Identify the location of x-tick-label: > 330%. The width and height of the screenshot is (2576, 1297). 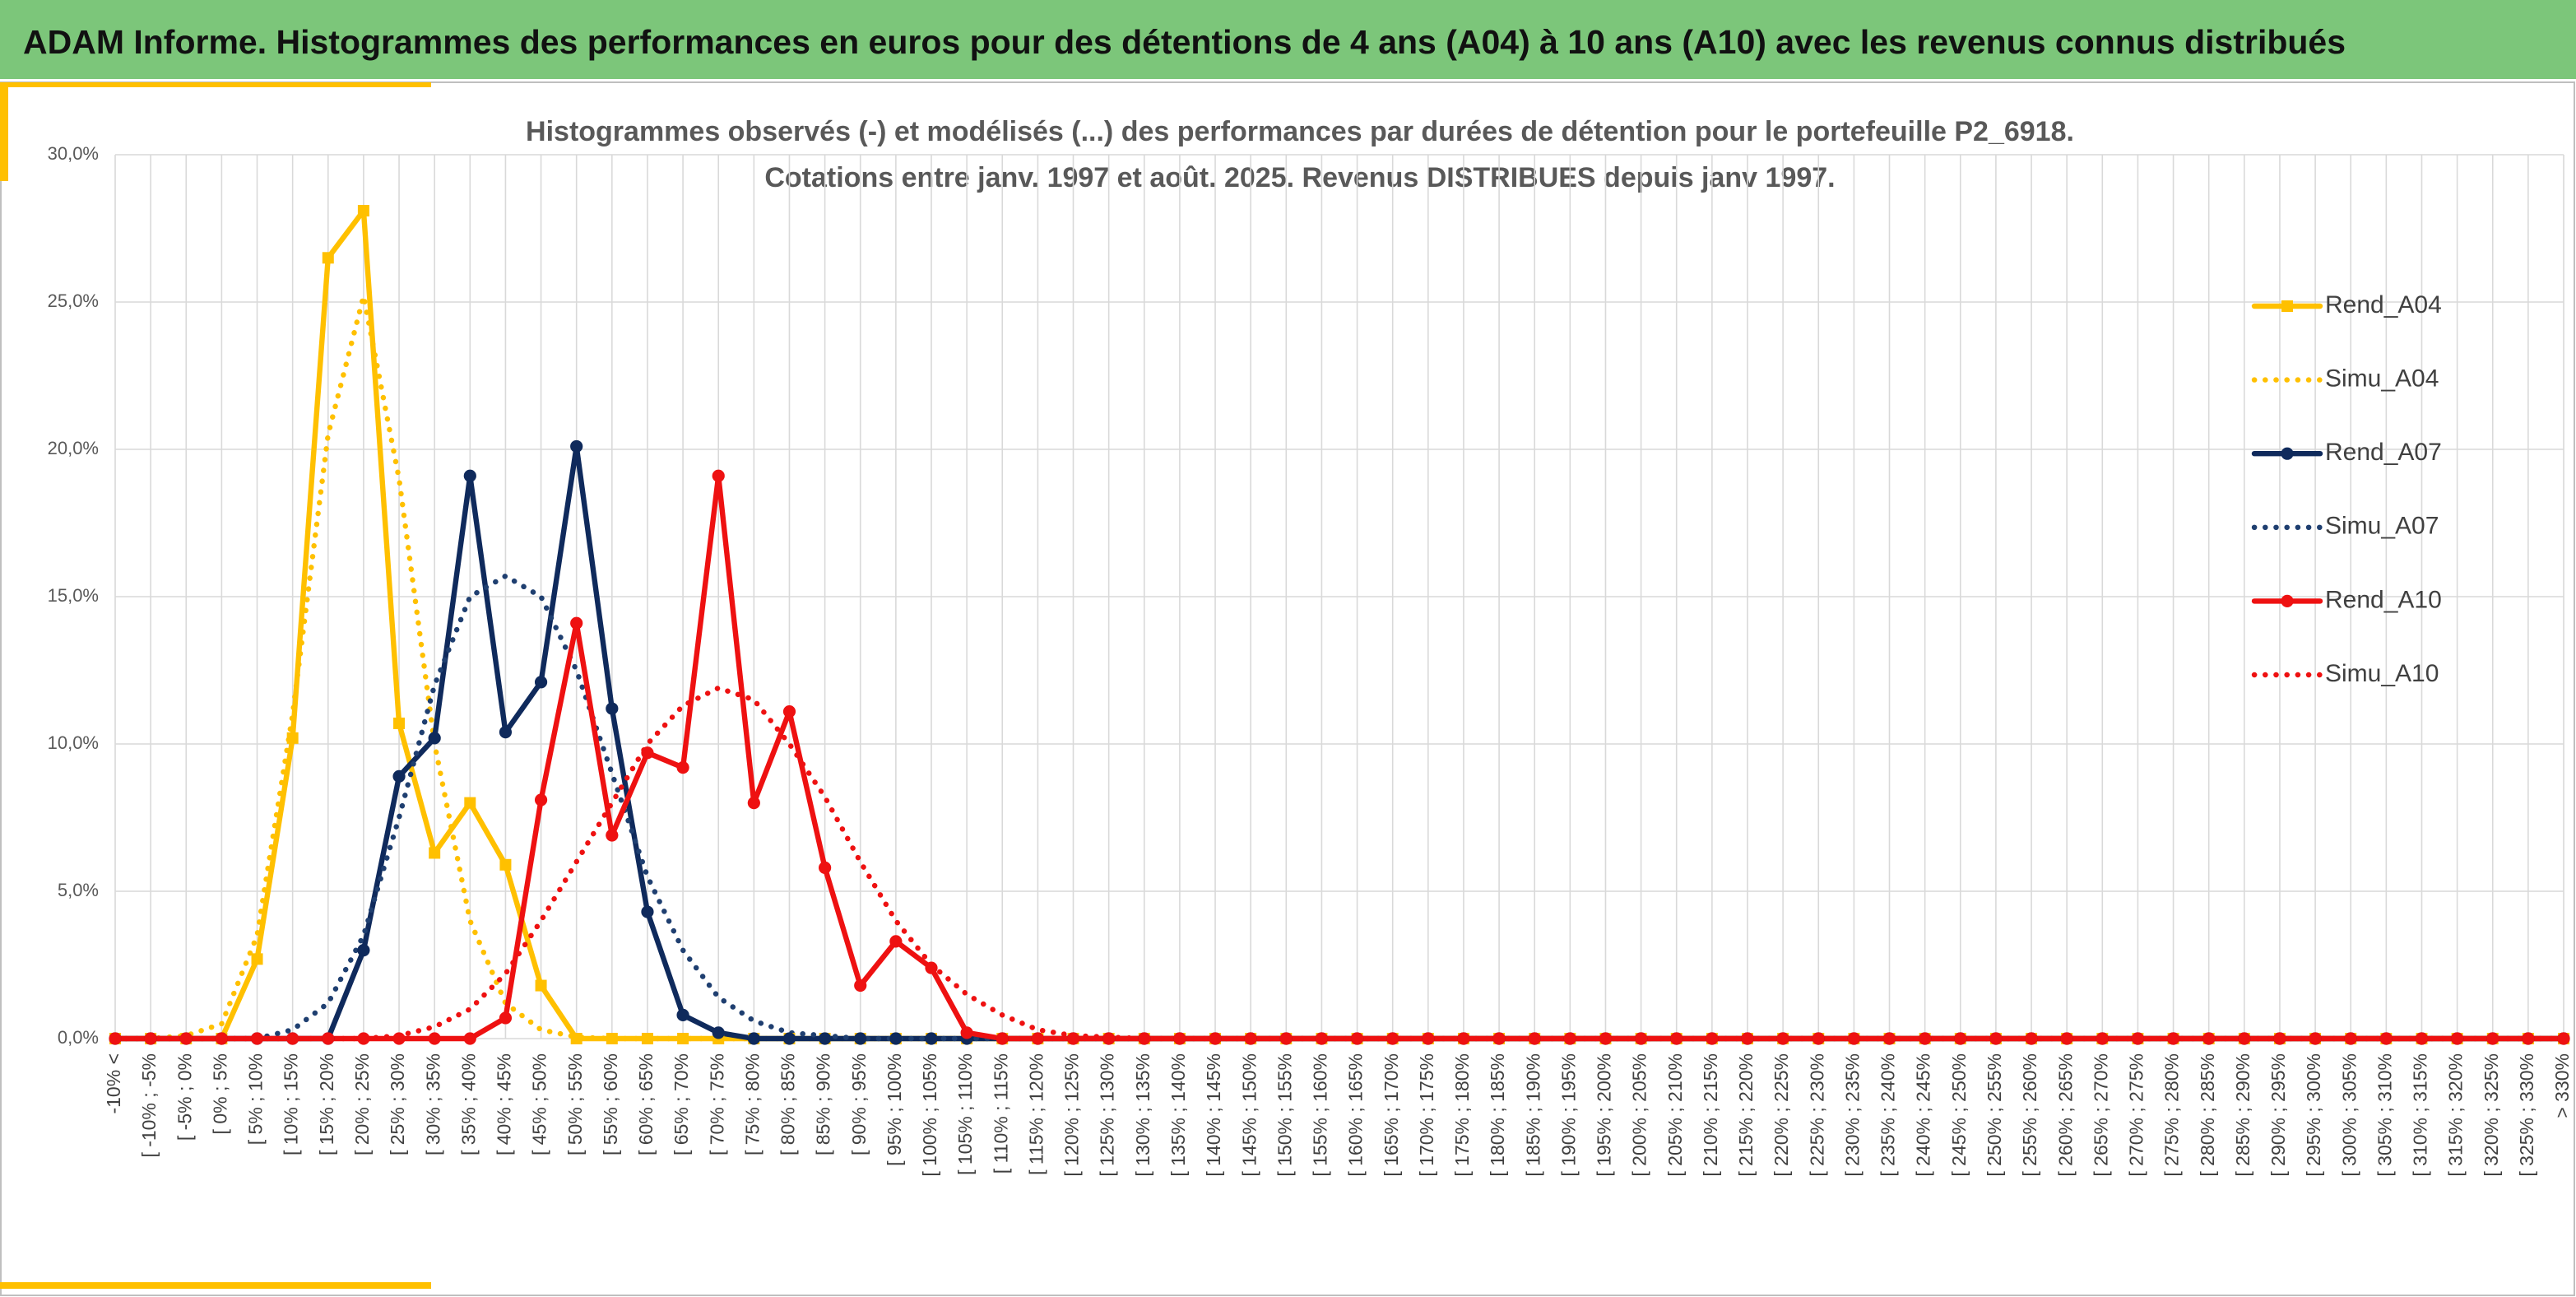
(2562, 1086).